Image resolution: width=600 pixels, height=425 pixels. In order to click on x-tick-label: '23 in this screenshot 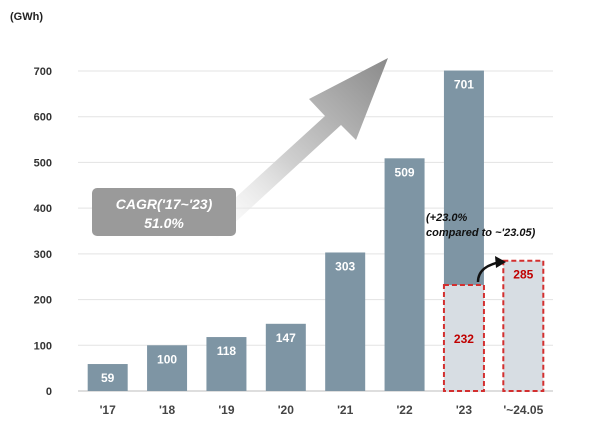, I will do `click(464, 410)`.